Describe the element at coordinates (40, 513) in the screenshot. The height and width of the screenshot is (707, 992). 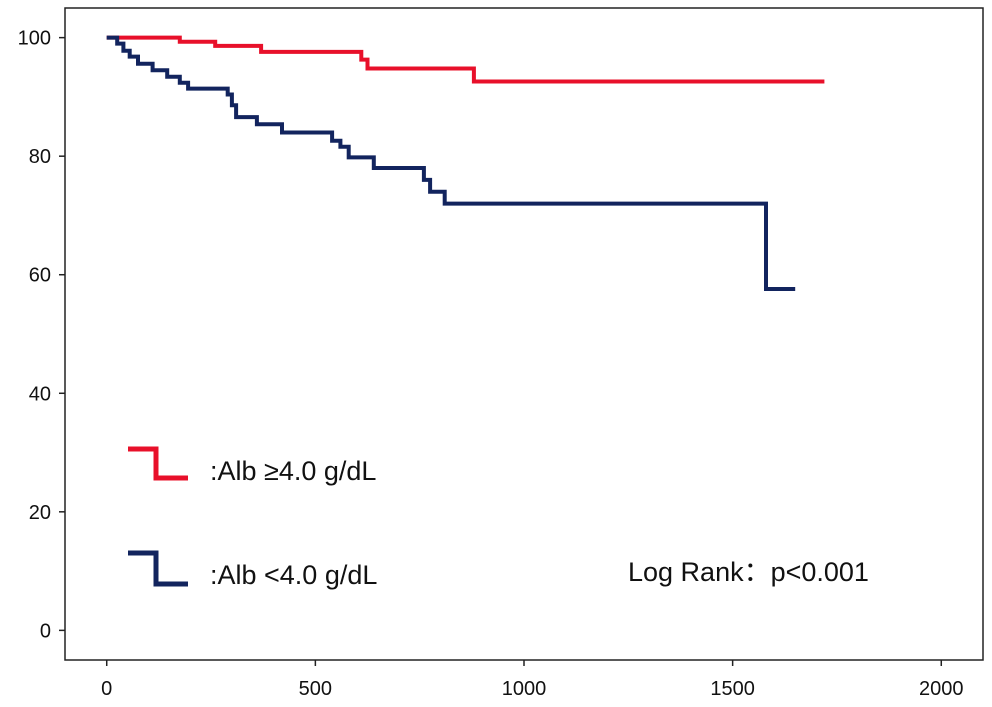
I see `y-tick-label: 20` at that location.